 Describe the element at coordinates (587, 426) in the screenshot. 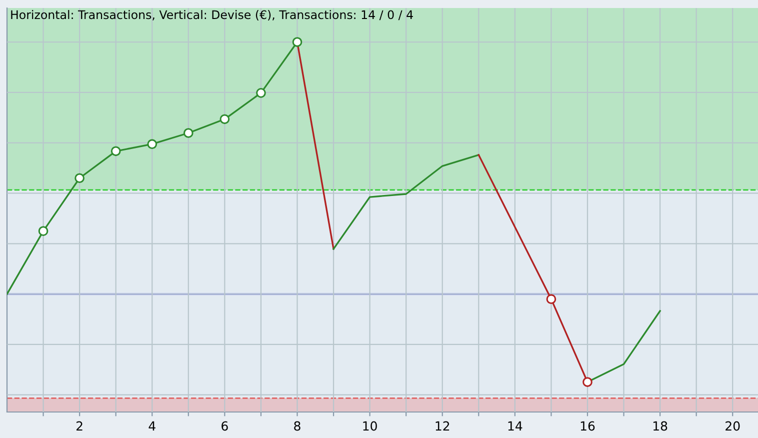

I see `x-tick-label: 16` at that location.